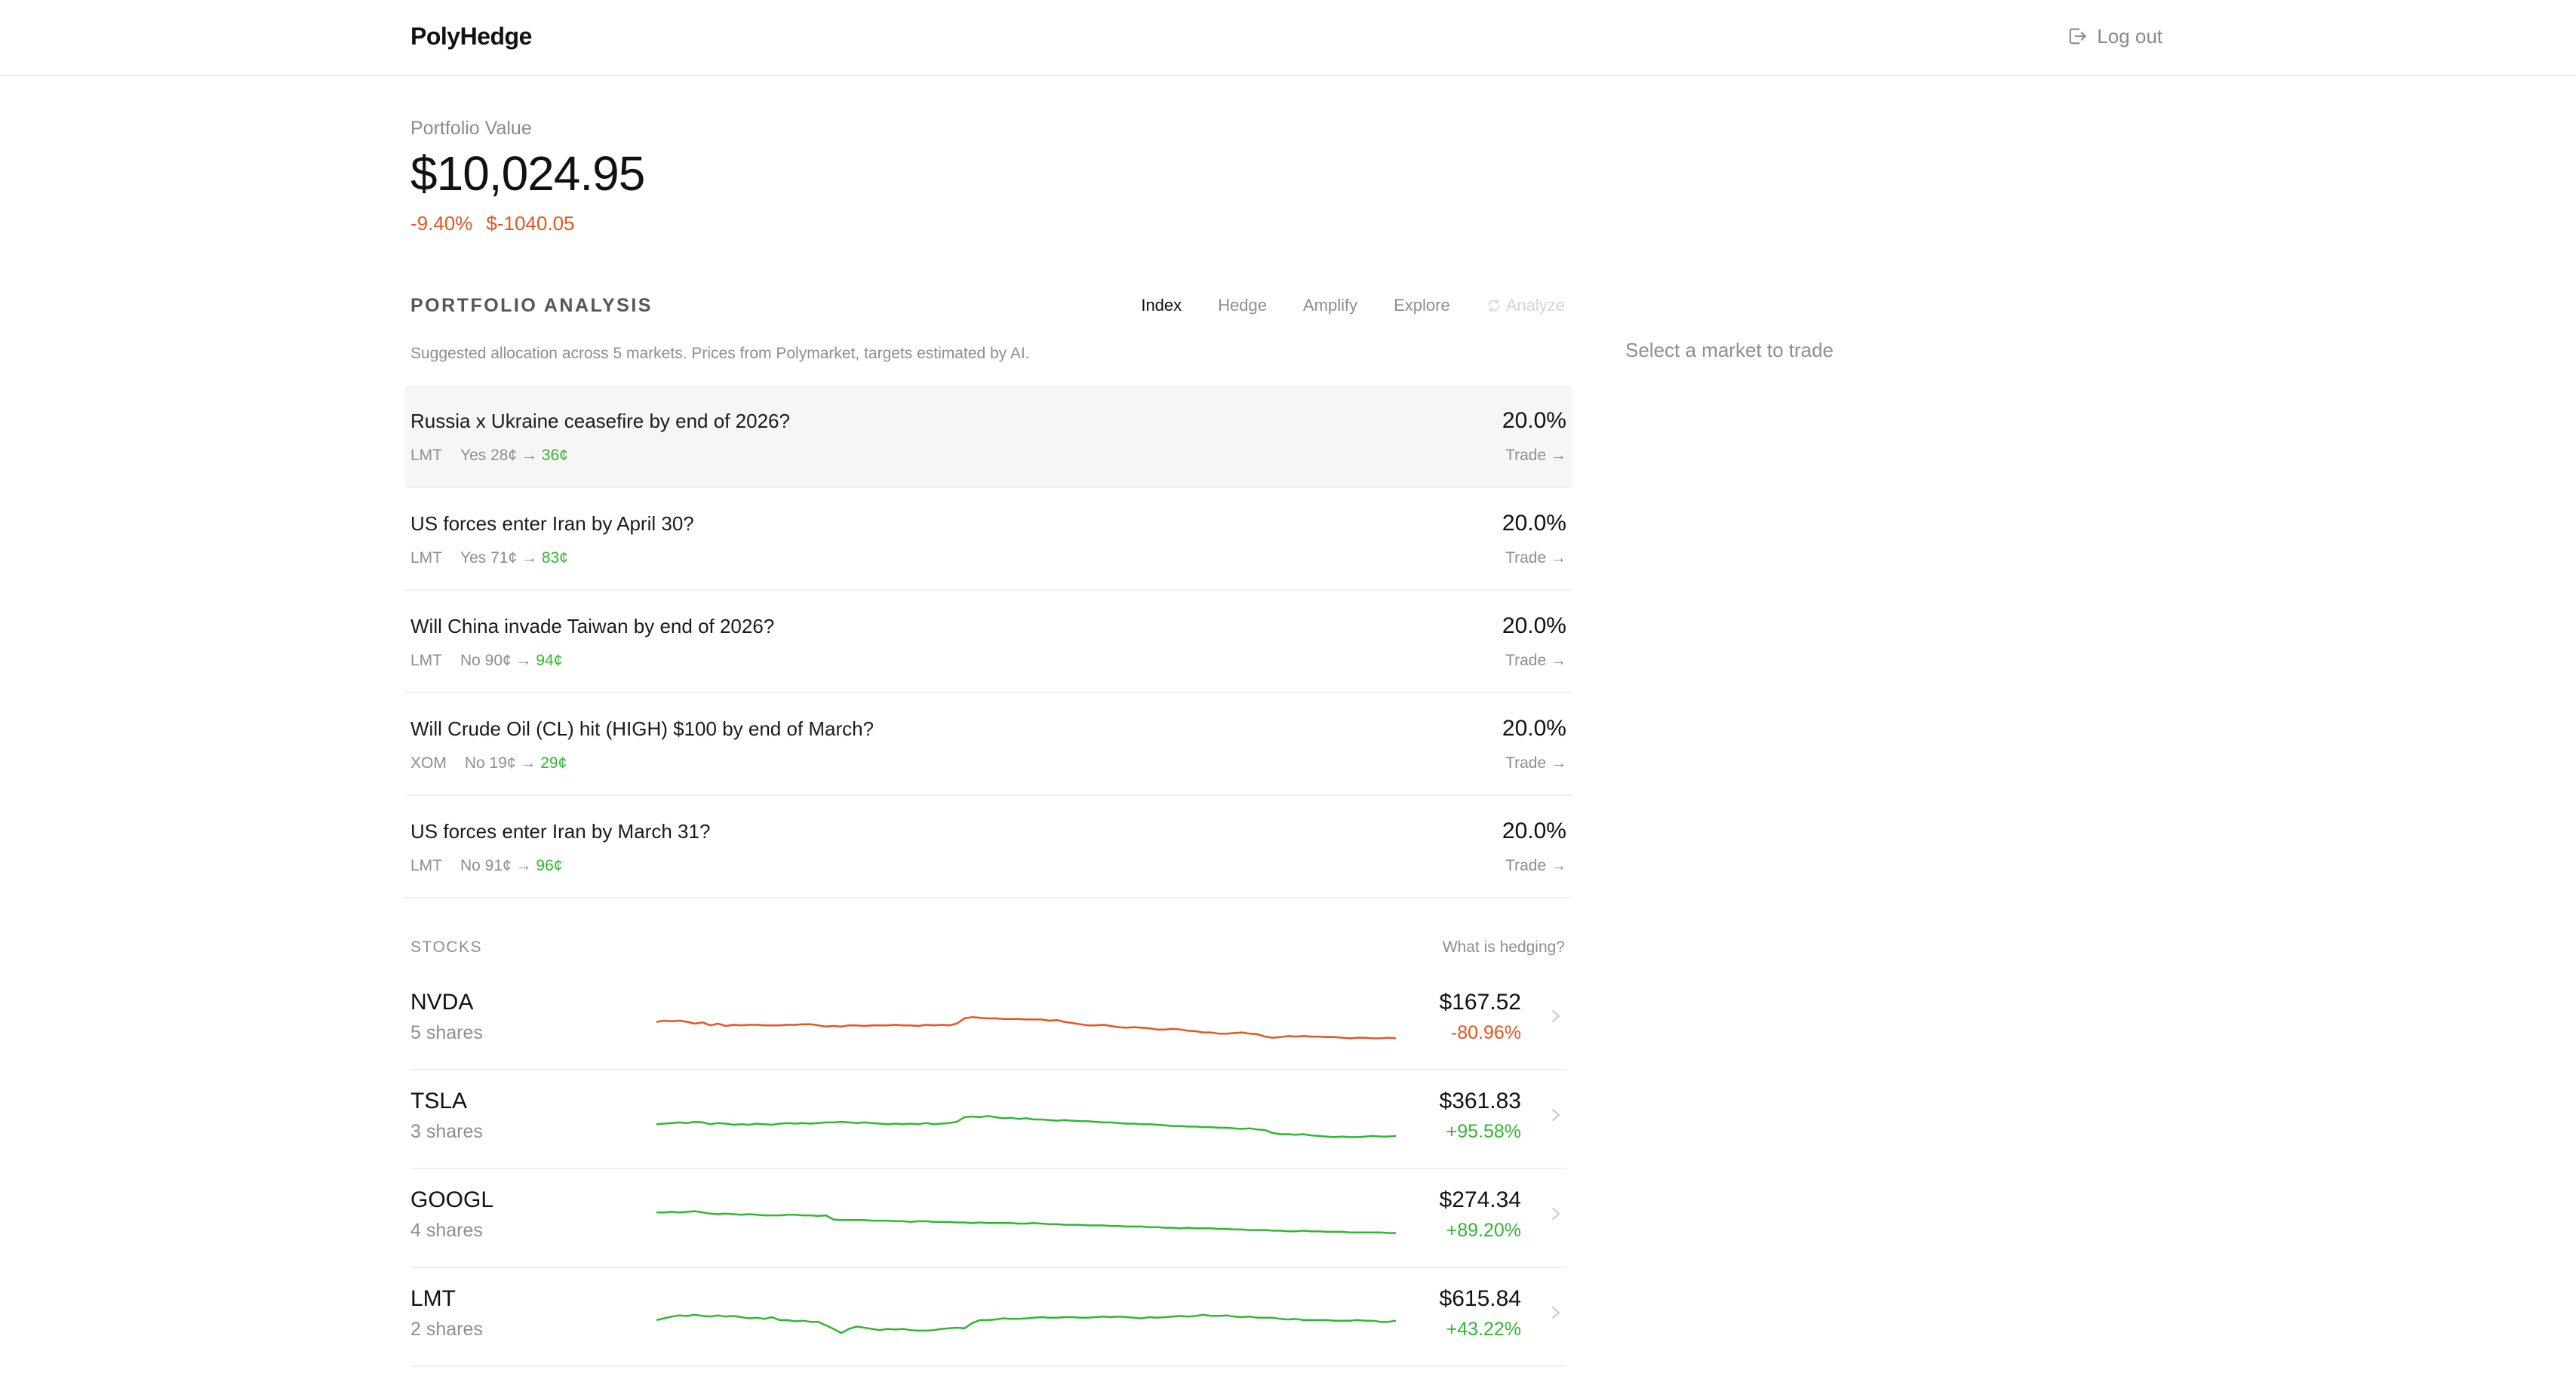 Image resolution: width=2576 pixels, height=1379 pixels. What do you see at coordinates (552, 523) in the screenshot?
I see `market-question: US forces enter Iran by April 30?` at bounding box center [552, 523].